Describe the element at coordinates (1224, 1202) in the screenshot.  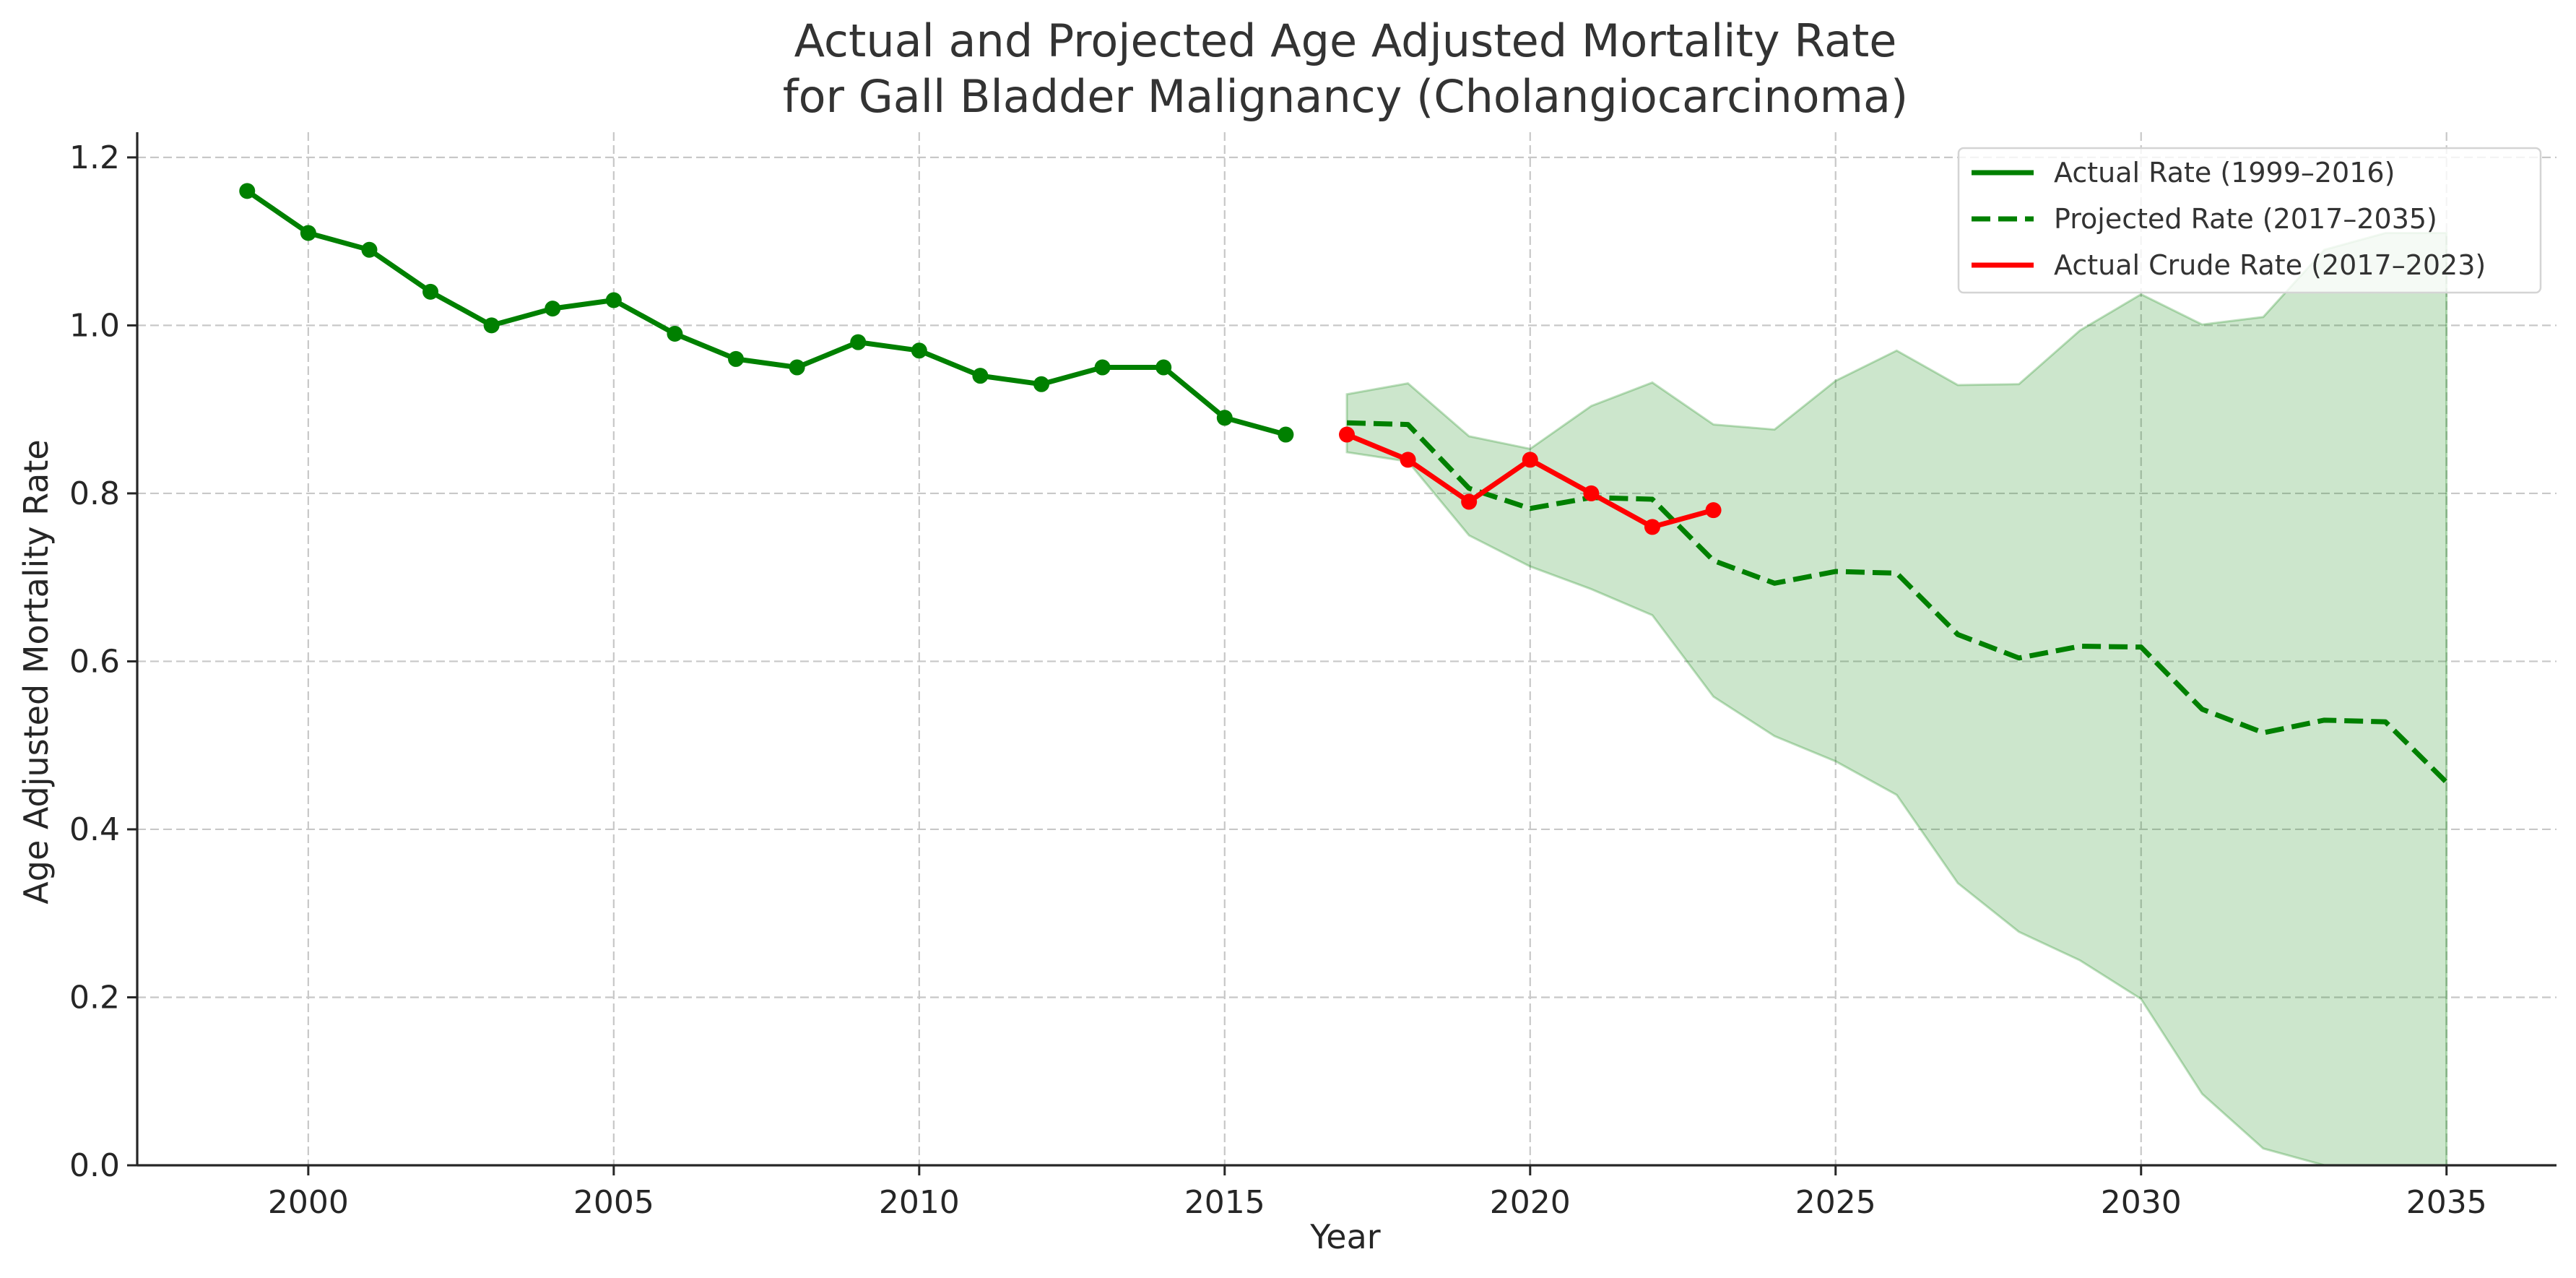
I see `x-tick-label: 2015` at that location.